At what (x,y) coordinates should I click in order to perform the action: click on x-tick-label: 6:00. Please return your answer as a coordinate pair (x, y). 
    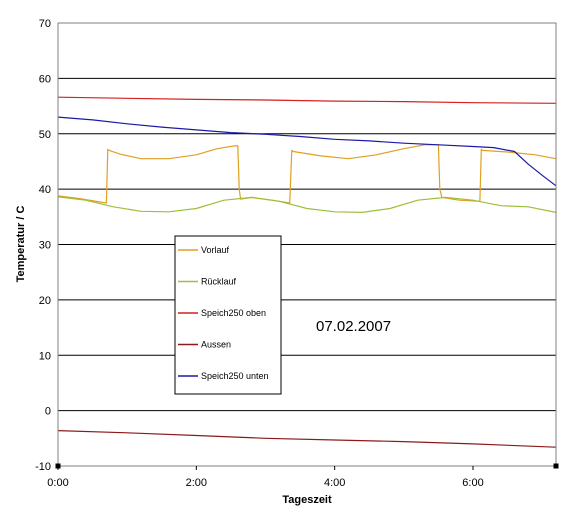
    Looking at the image, I should click on (472, 483).